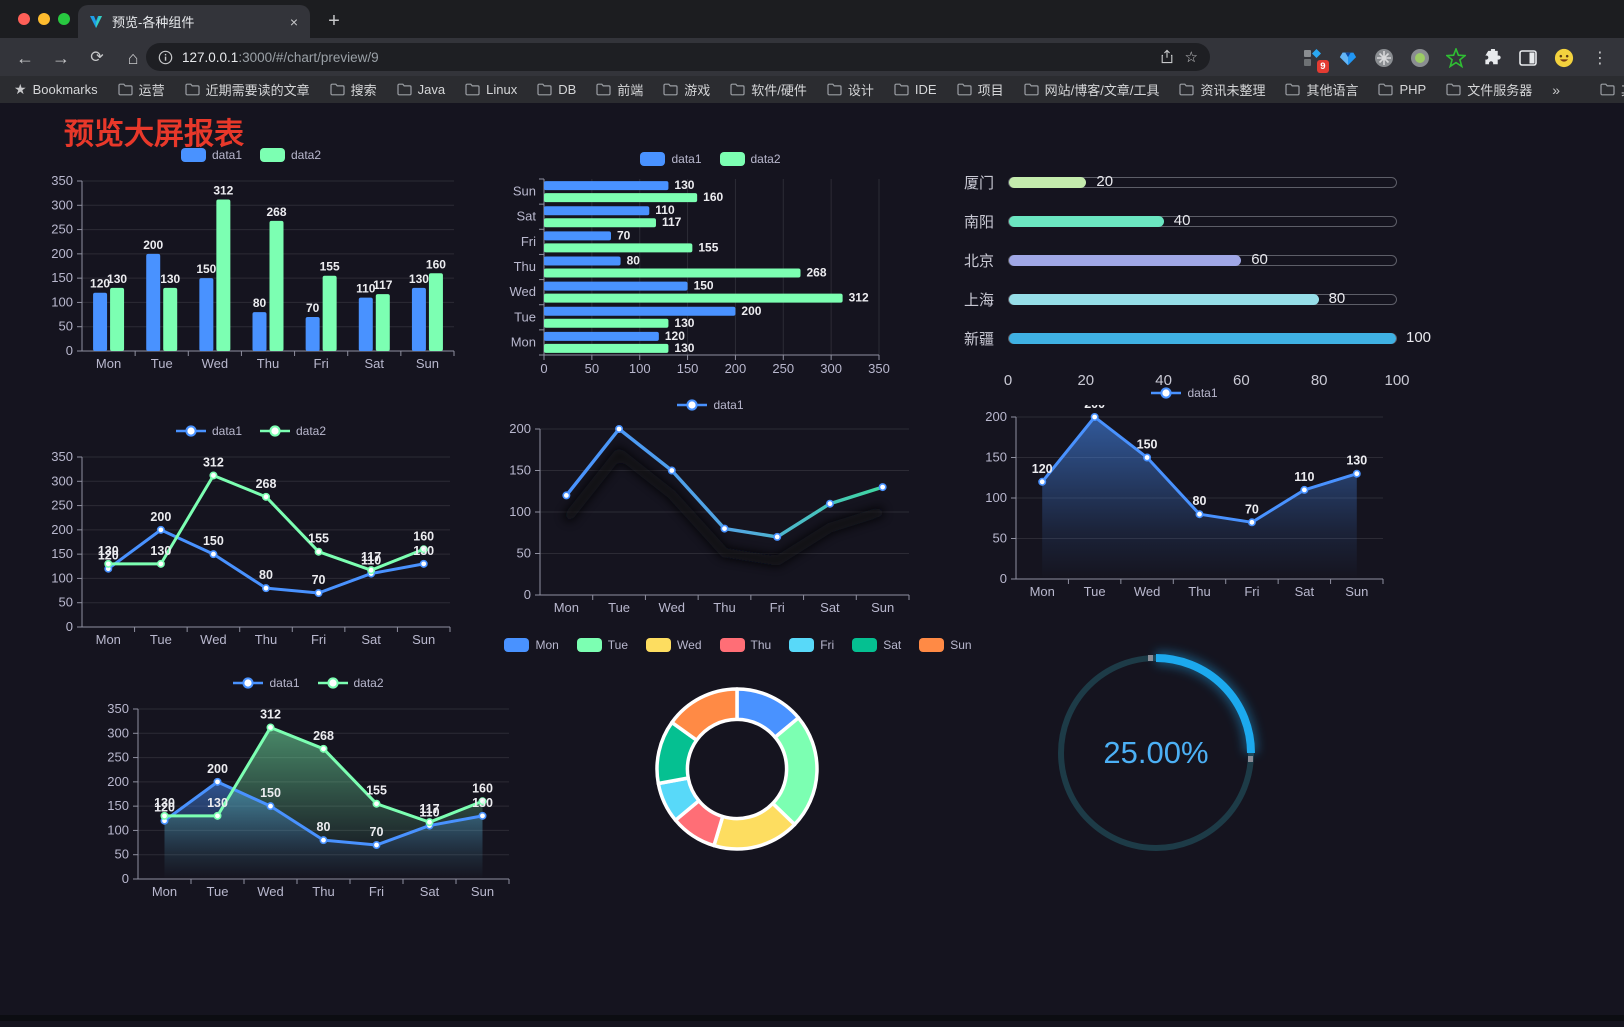 This screenshot has width=1624, height=1027. I want to click on chart-canvas, so click(1158, 751).